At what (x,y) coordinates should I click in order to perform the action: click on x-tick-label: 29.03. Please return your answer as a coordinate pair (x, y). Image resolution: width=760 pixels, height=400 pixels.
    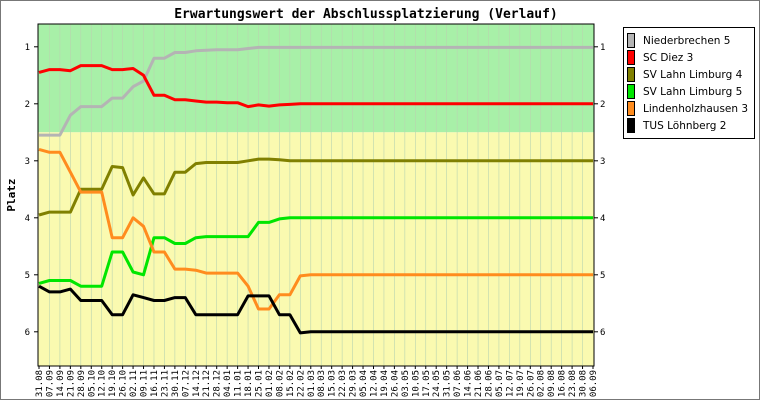
    Looking at the image, I should click on (354, 383).